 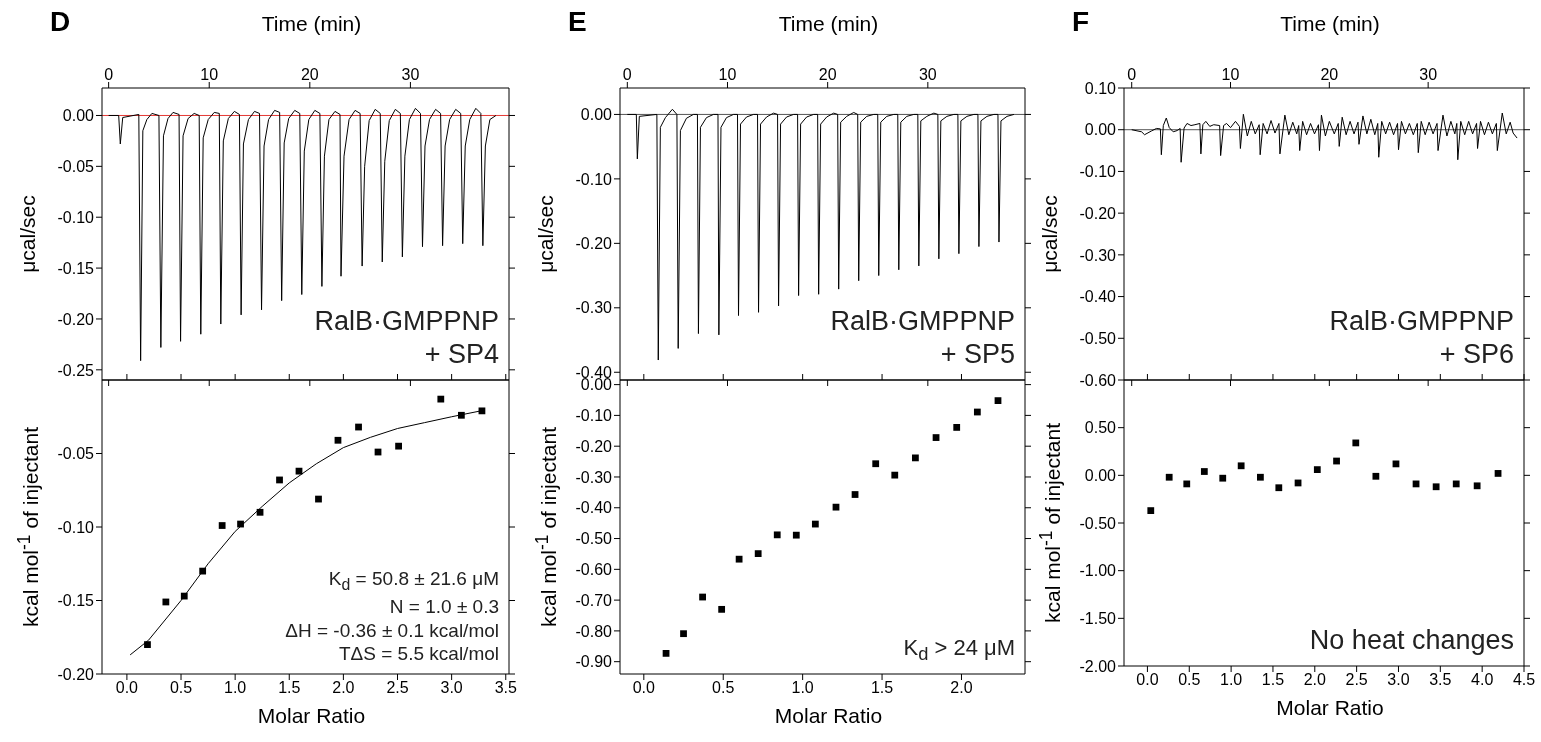 I want to click on annotation: + SP4, so click(x=461, y=355).